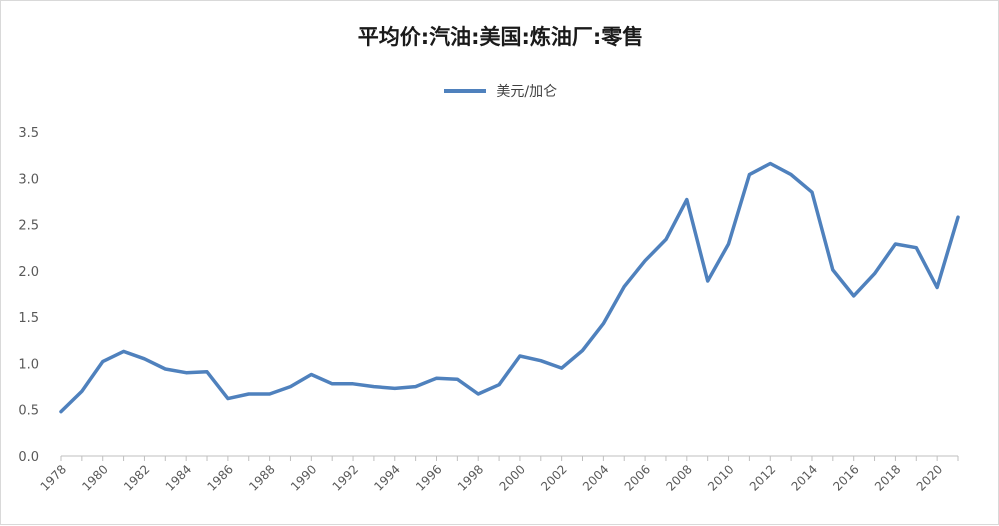  What do you see at coordinates (28, 133) in the screenshot?
I see `y-tick-label: 3.5` at bounding box center [28, 133].